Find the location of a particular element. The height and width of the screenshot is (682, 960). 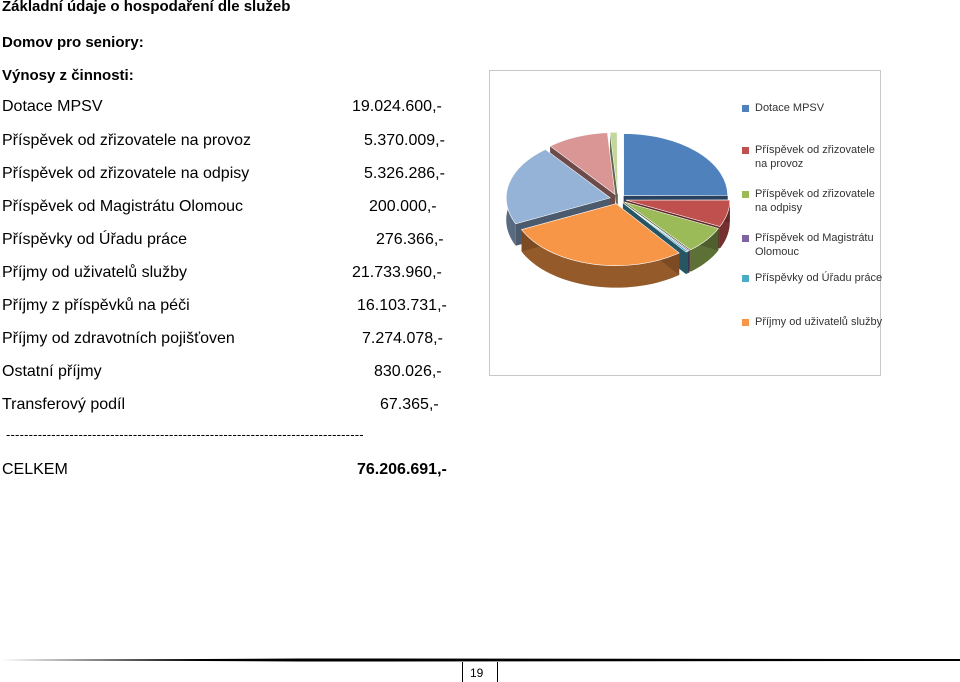

table-row: Příjmy z příspěvků na péči 16.103.731,- is located at coordinates (232, 307).